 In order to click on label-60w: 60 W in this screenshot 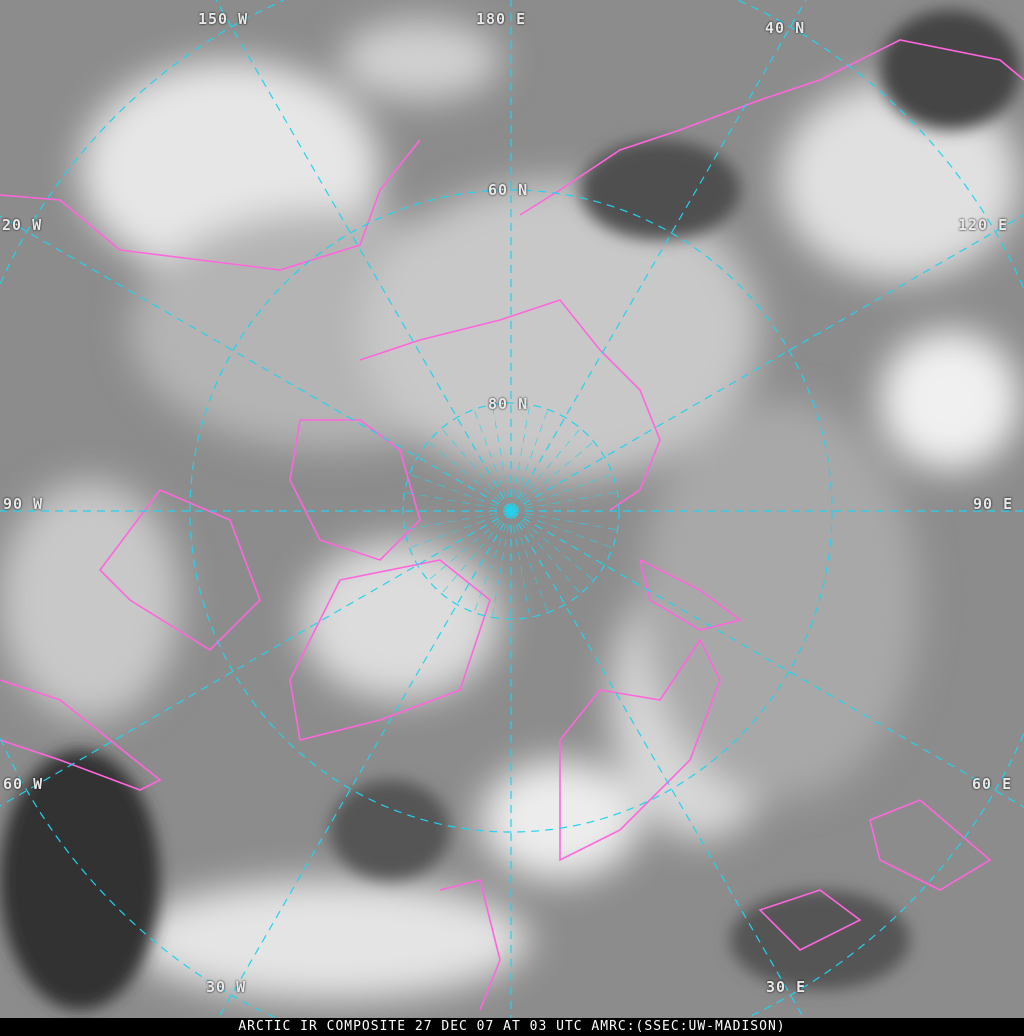, I will do `click(23, 784)`.